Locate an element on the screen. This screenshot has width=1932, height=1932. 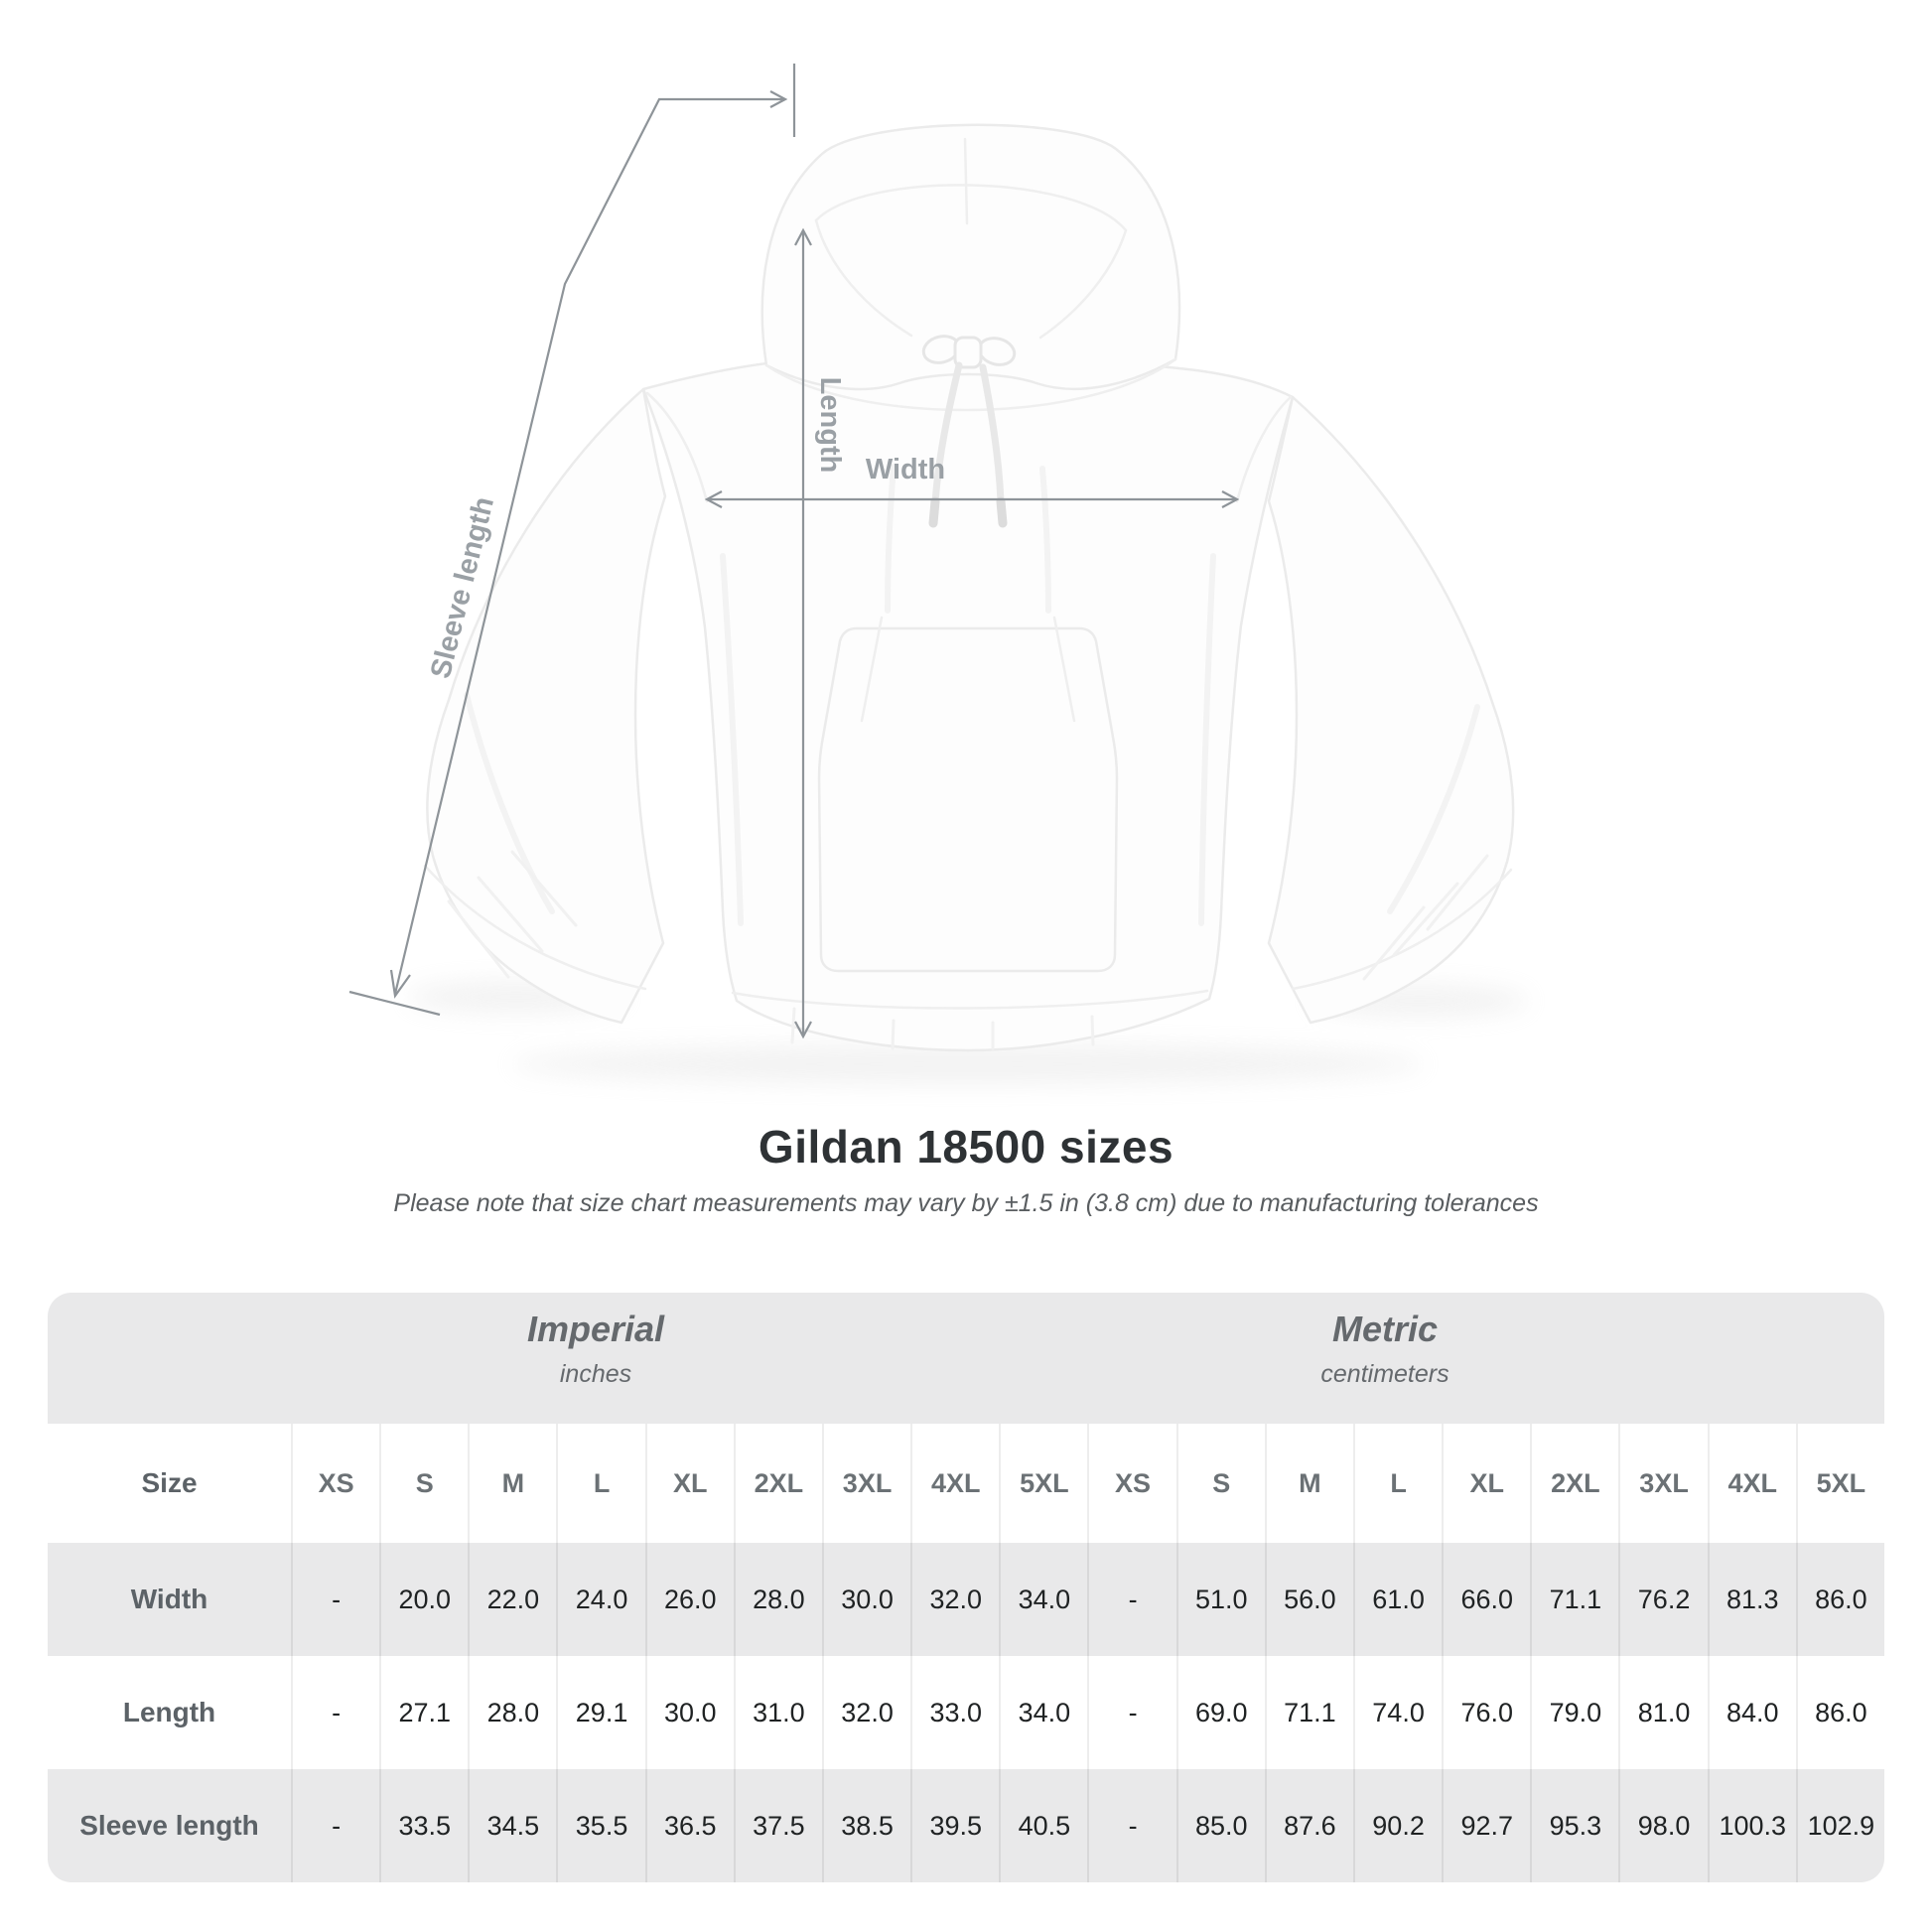
length-measure-label: Length is located at coordinates (830, 426).